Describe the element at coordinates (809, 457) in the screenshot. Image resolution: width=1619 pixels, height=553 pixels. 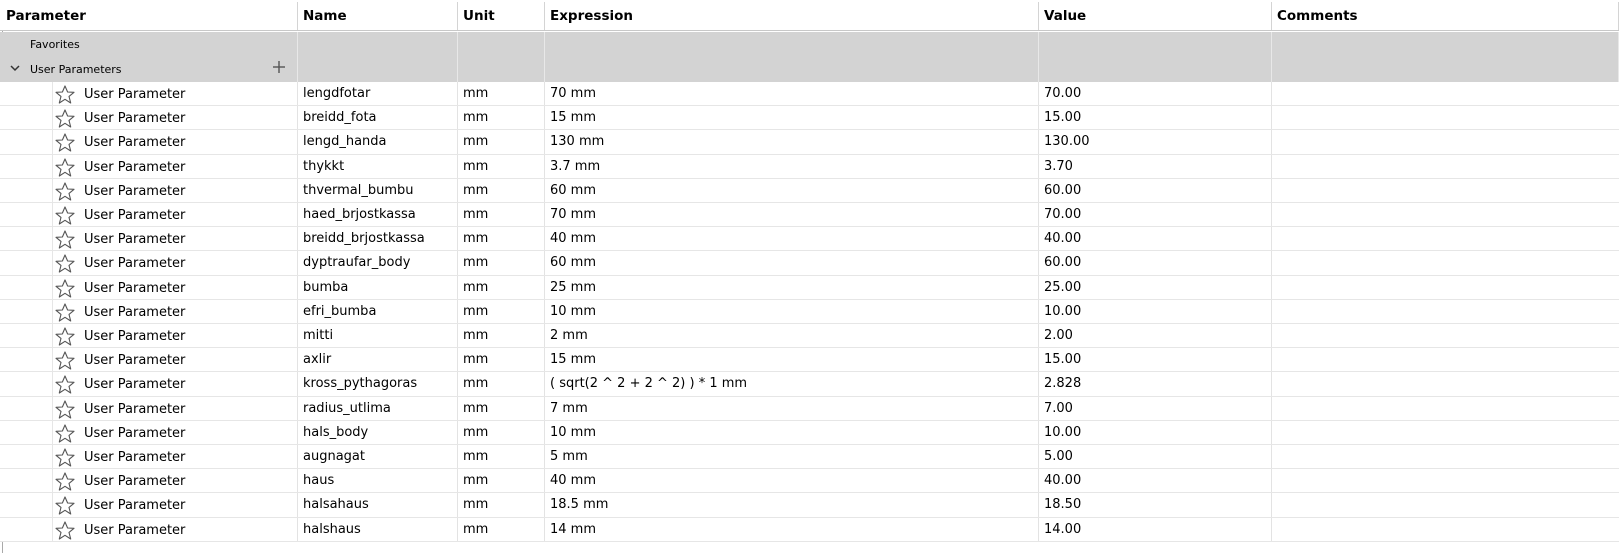
I see `table-row: User Parameter augnagat mm 5 mm 5.00` at that location.